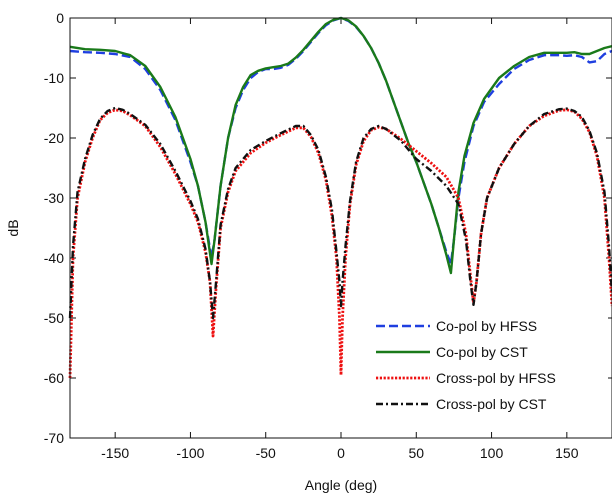 The width and height of the screenshot is (612, 500). I want to click on x-tick-label: 0, so click(341, 453).